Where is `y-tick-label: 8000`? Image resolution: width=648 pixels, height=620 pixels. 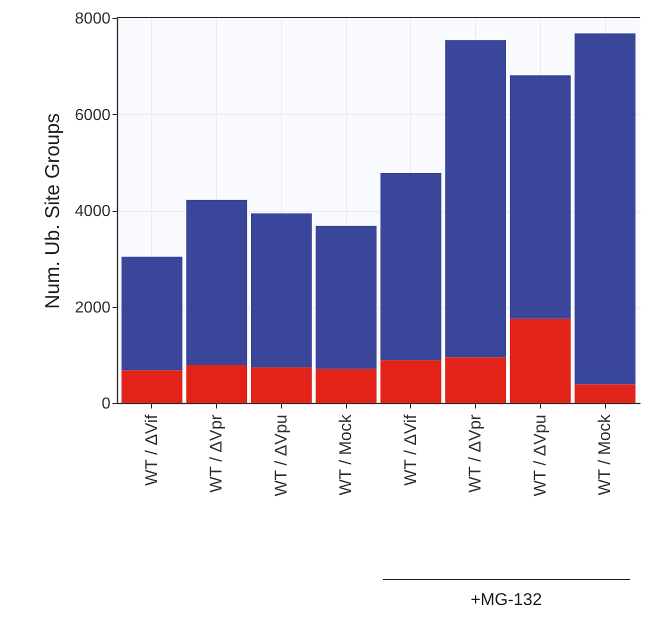
y-tick-label: 8000 is located at coordinates (92, 19).